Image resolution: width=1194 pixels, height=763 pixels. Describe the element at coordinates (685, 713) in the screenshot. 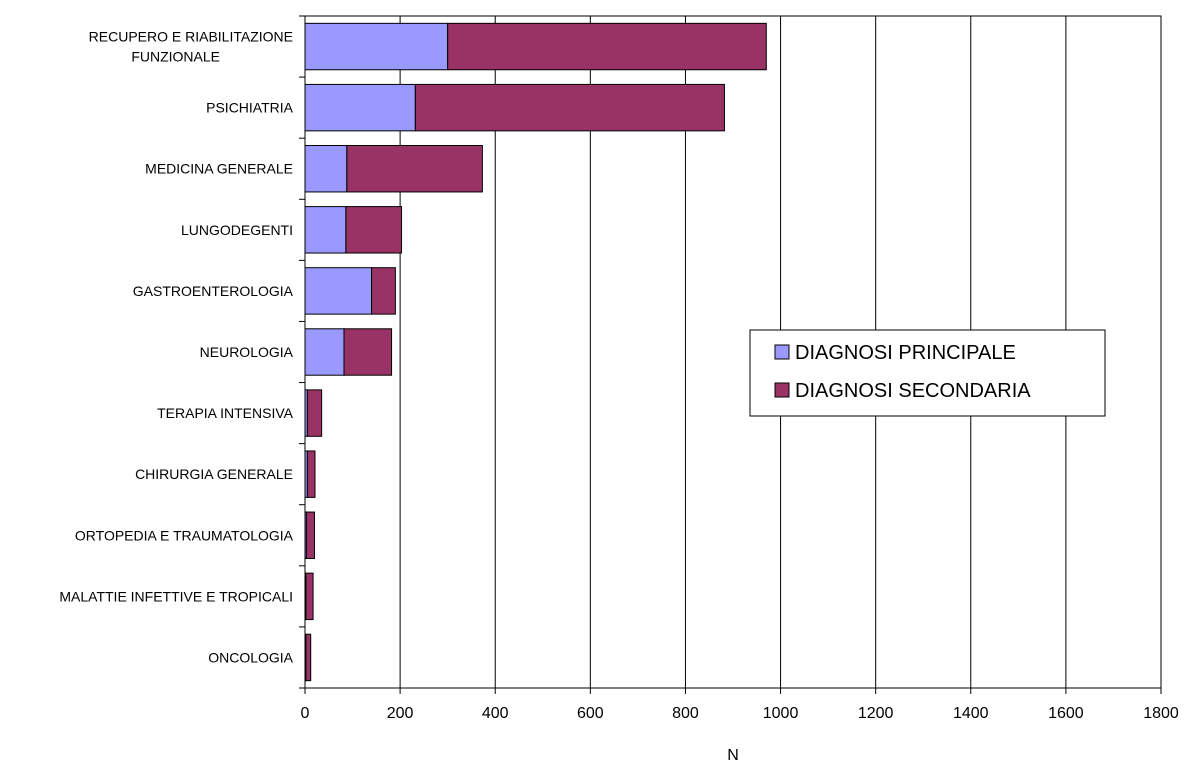

I see `x-tick-label-800: 800` at that location.